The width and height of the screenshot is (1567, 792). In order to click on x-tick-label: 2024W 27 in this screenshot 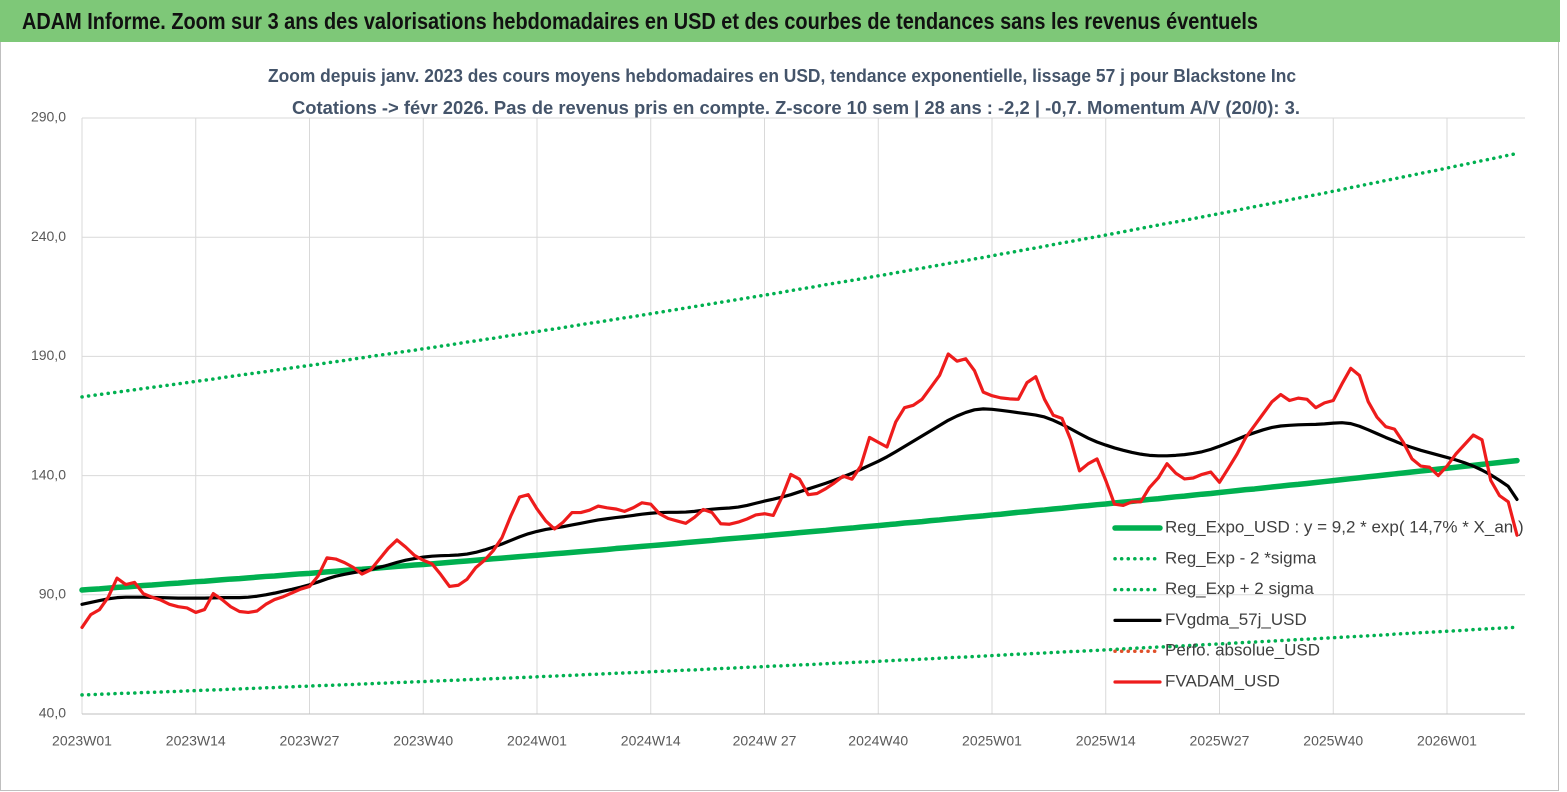, I will do `click(765, 741)`.